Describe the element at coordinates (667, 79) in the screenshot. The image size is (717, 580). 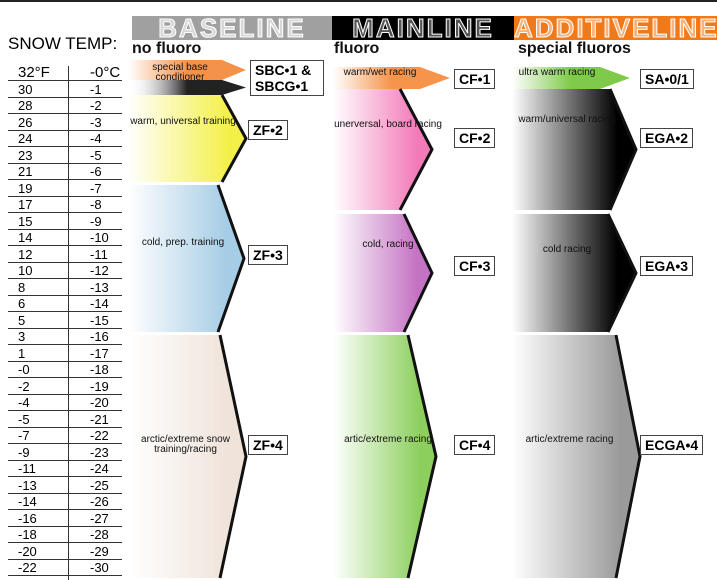
I see `product-label: SA•0/1` at that location.